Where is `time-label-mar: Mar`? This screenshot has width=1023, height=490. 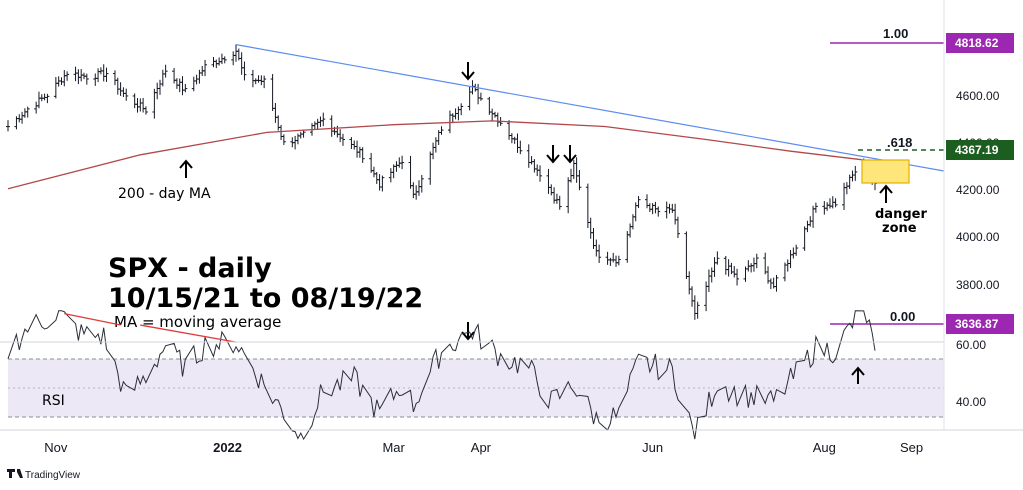
time-label-mar: Mar is located at coordinates (393, 447).